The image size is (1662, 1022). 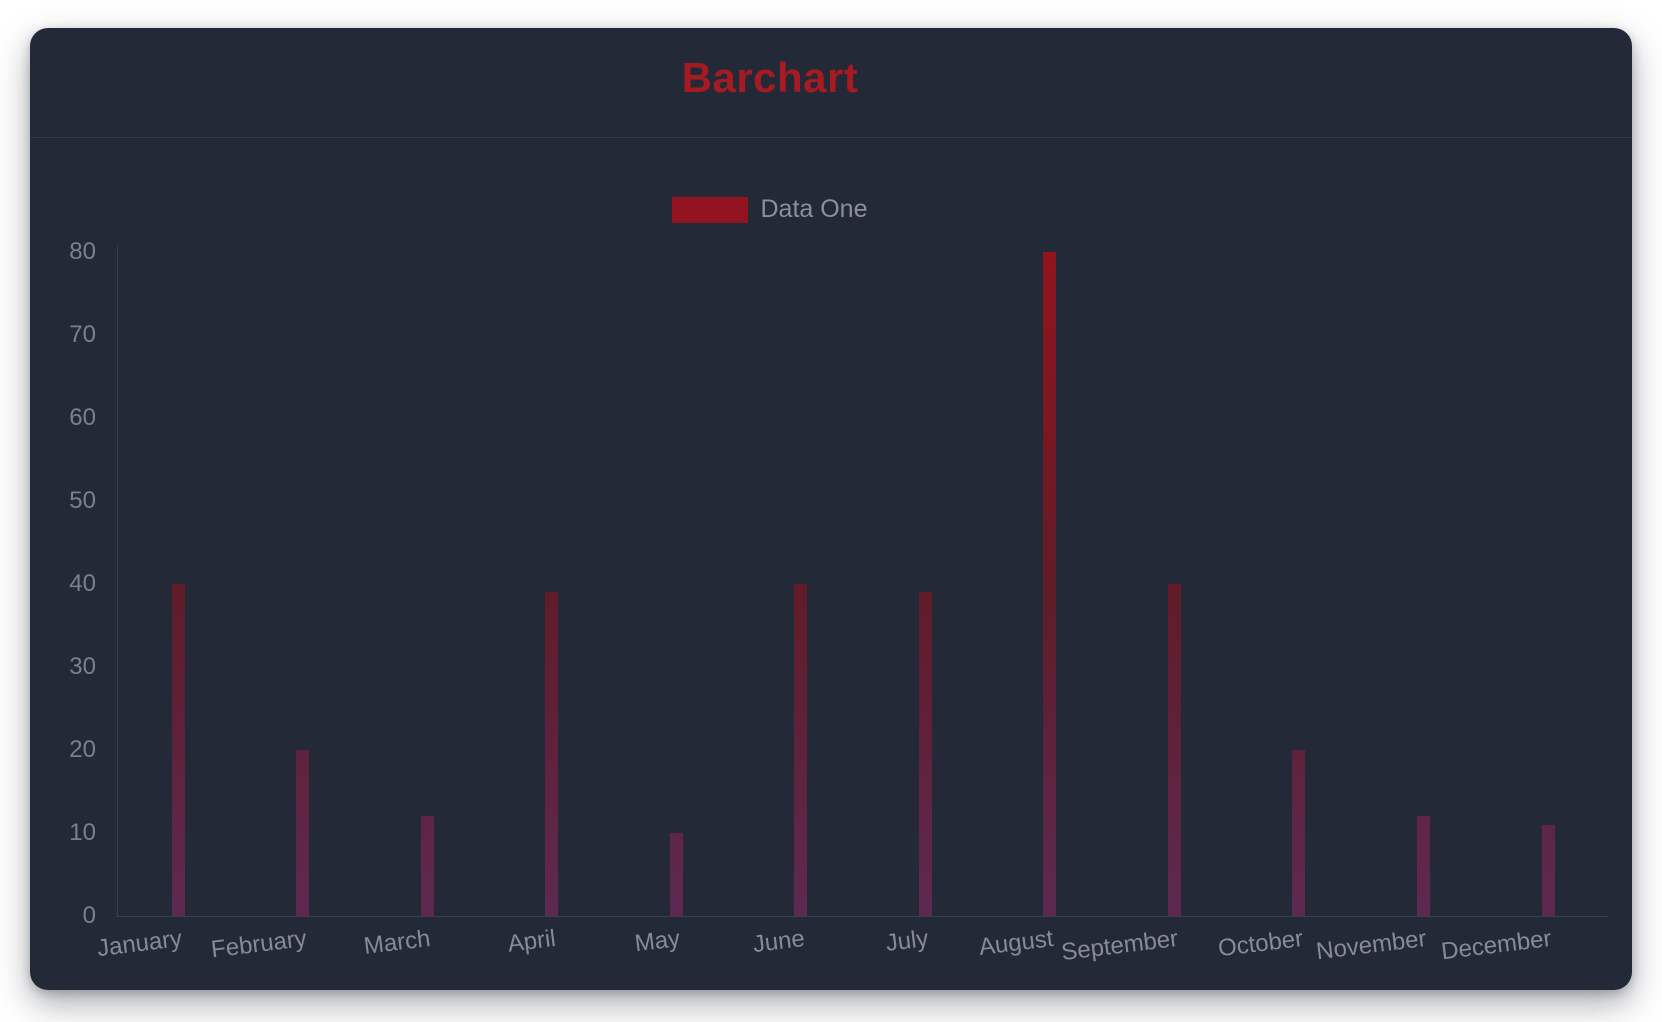 What do you see at coordinates (82, 251) in the screenshot?
I see `y-tick-label-80: 80` at bounding box center [82, 251].